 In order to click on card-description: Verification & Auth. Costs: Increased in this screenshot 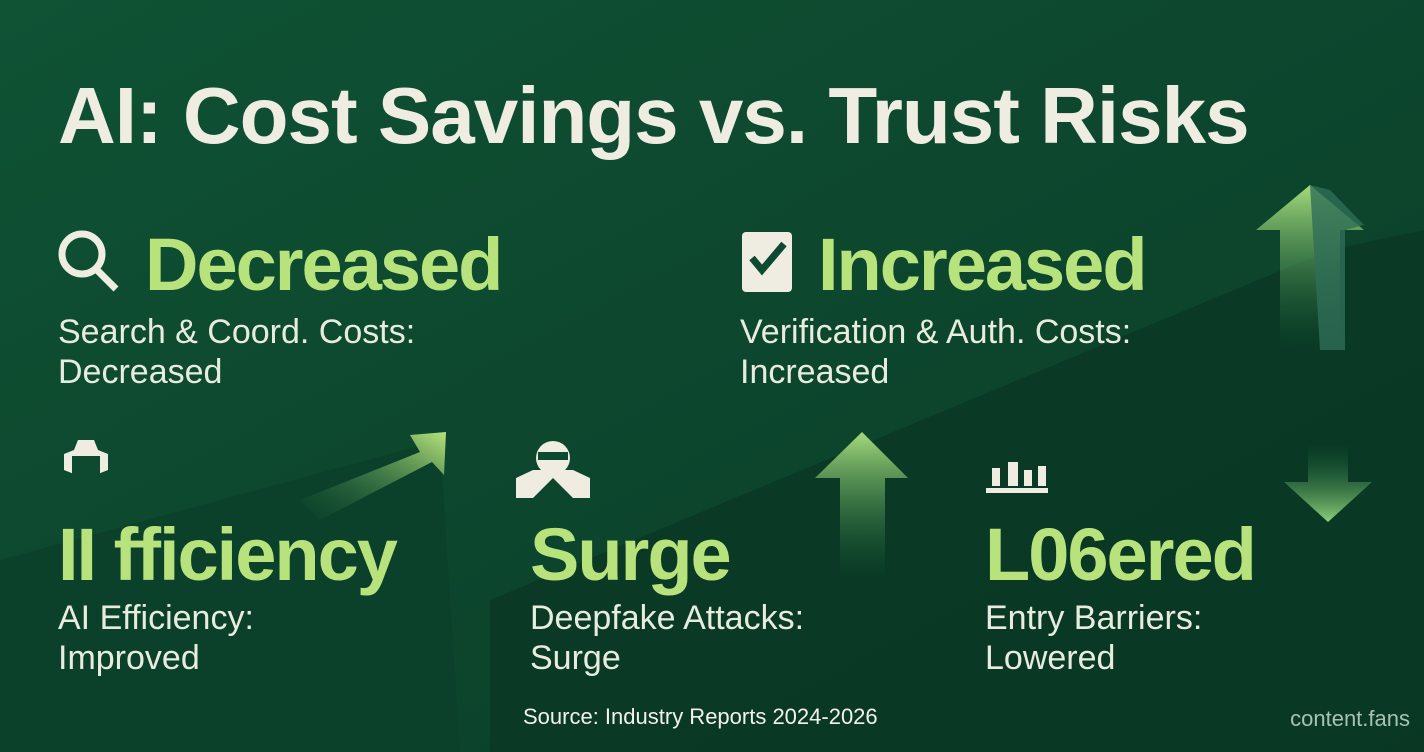, I will do `click(936, 352)`.